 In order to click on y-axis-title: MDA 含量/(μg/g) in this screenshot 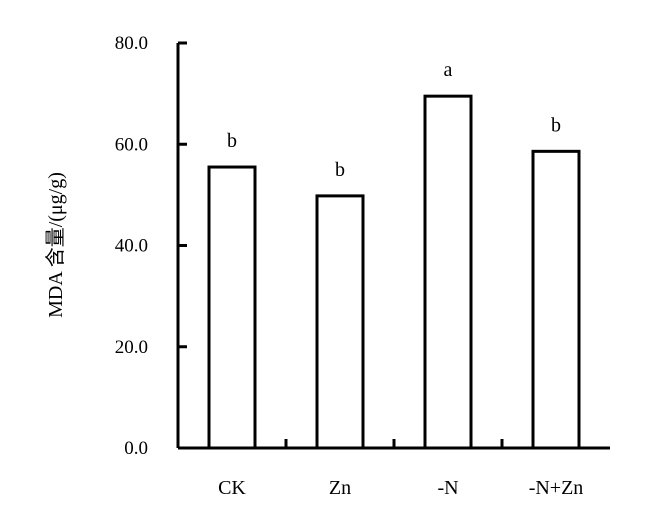, I will do `click(55, 245)`.